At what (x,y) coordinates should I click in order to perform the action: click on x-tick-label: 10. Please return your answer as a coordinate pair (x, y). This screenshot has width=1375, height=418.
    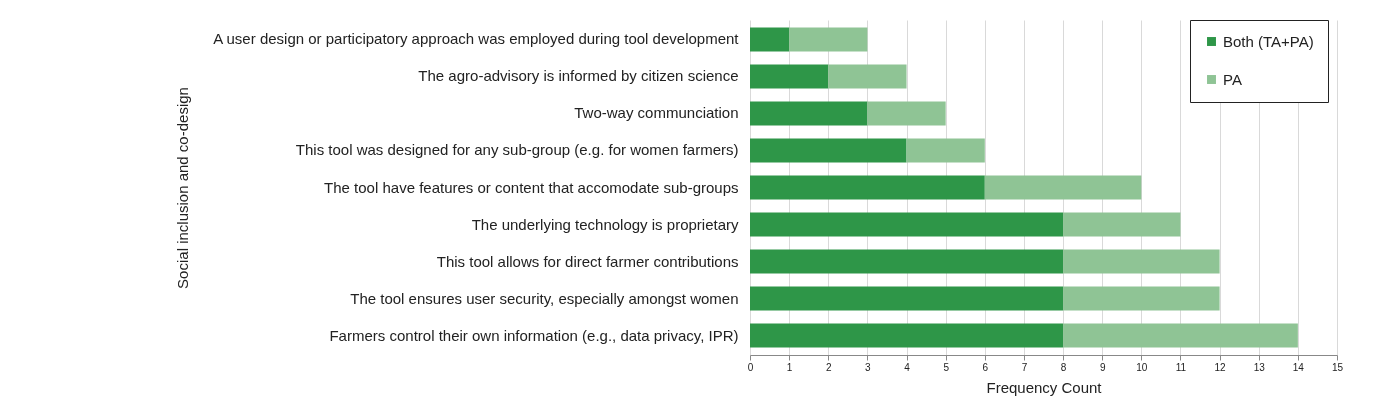
    Looking at the image, I should click on (1142, 367).